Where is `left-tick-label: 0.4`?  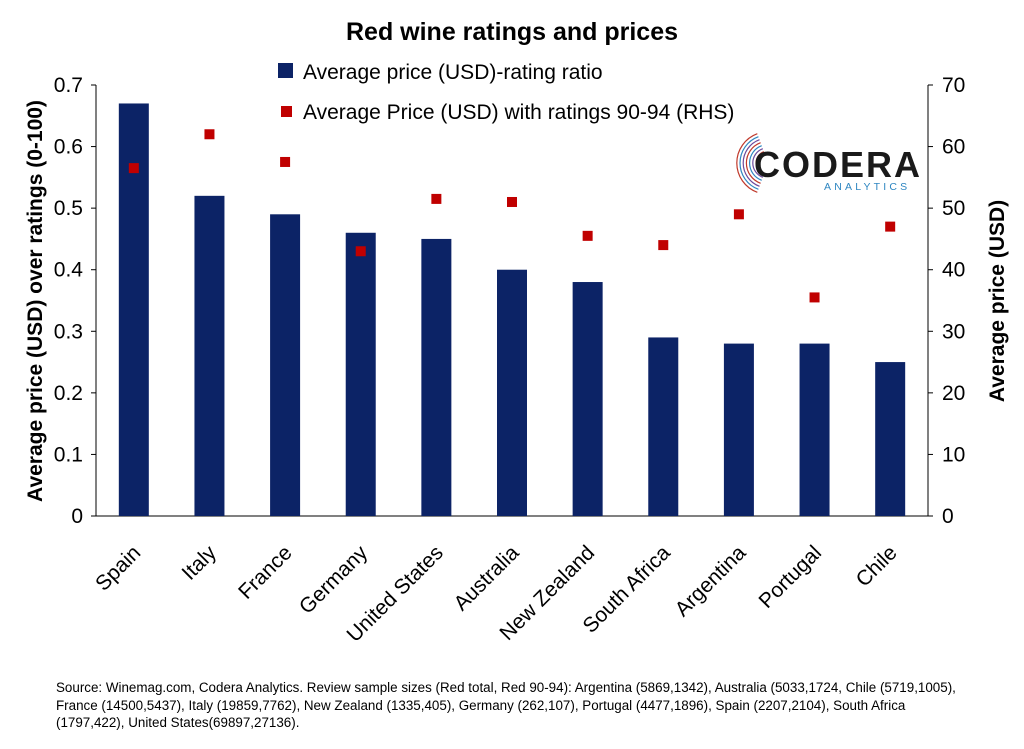 left-tick-label: 0.4 is located at coordinates (69, 270).